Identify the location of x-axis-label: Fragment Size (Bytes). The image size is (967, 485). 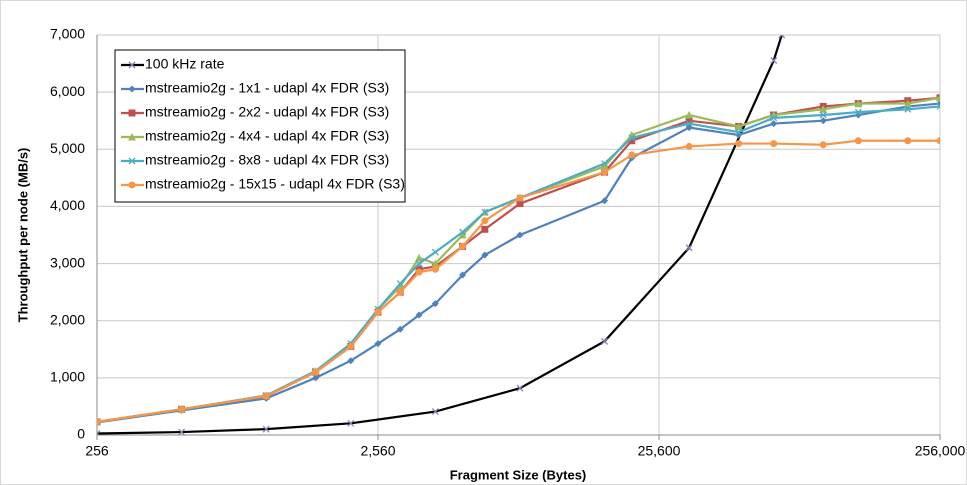
(518, 474).